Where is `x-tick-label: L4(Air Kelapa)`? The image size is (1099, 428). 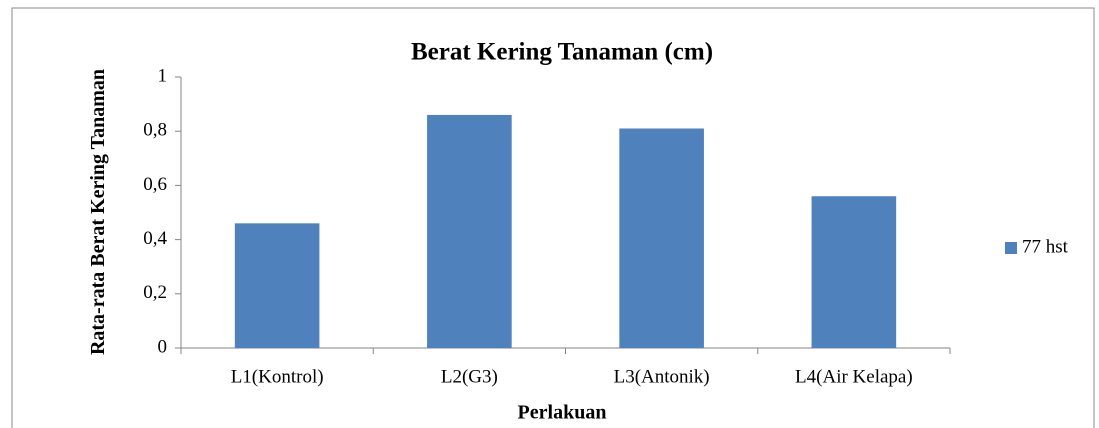 x-tick-label: L4(Air Kelapa) is located at coordinates (854, 376).